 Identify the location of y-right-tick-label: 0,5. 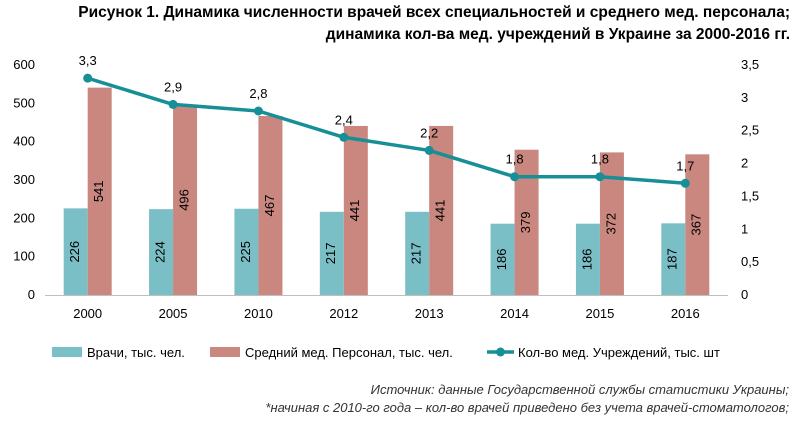
(750, 261).